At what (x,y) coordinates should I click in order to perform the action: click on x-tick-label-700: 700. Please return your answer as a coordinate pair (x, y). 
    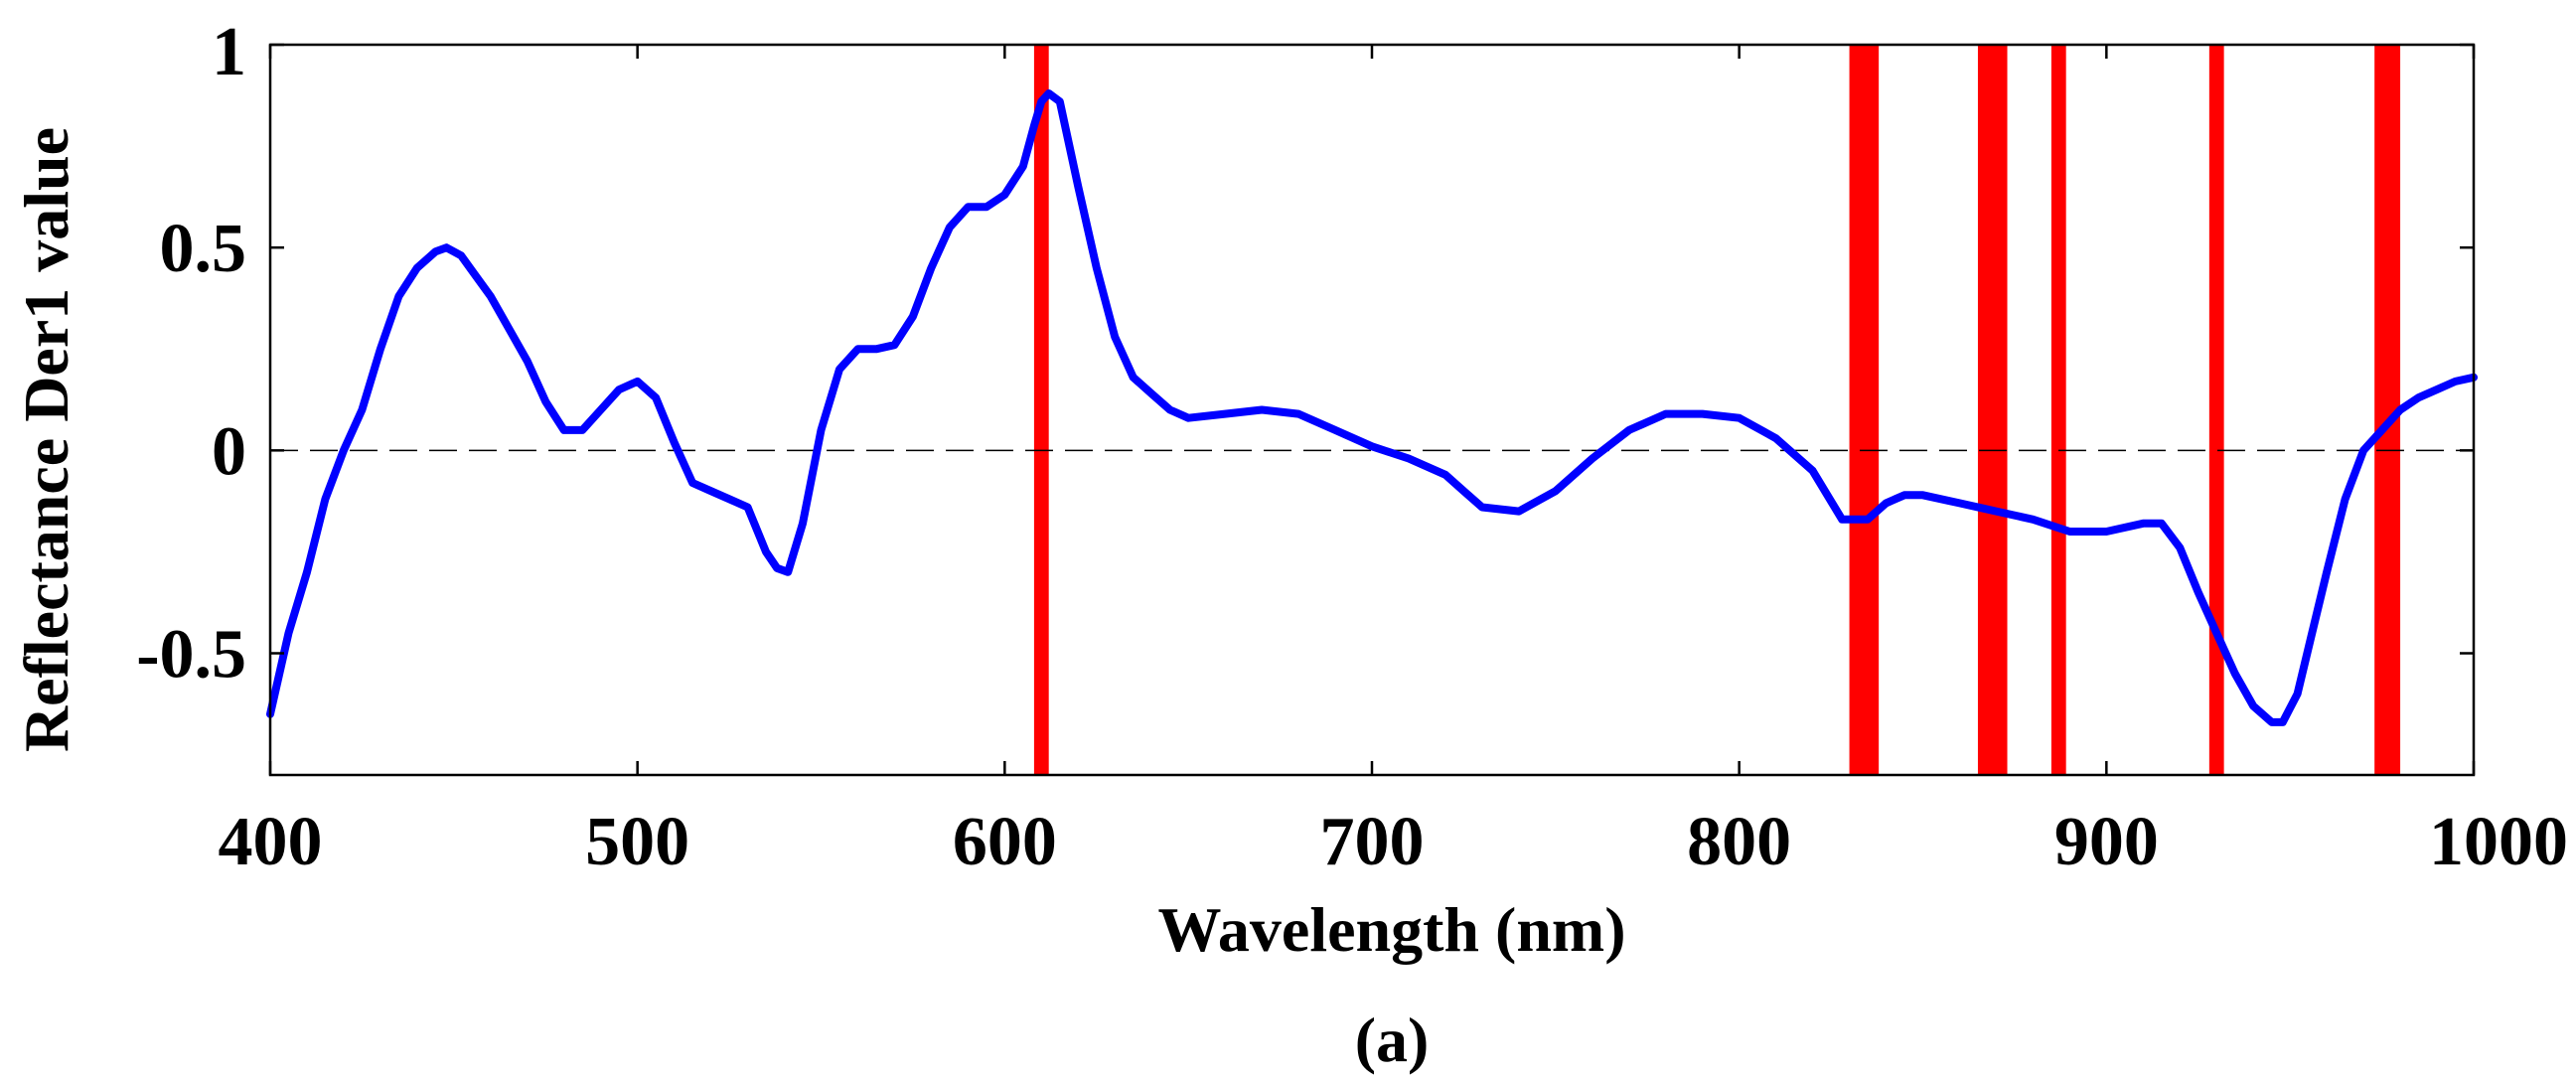
    Looking at the image, I should click on (1373, 842).